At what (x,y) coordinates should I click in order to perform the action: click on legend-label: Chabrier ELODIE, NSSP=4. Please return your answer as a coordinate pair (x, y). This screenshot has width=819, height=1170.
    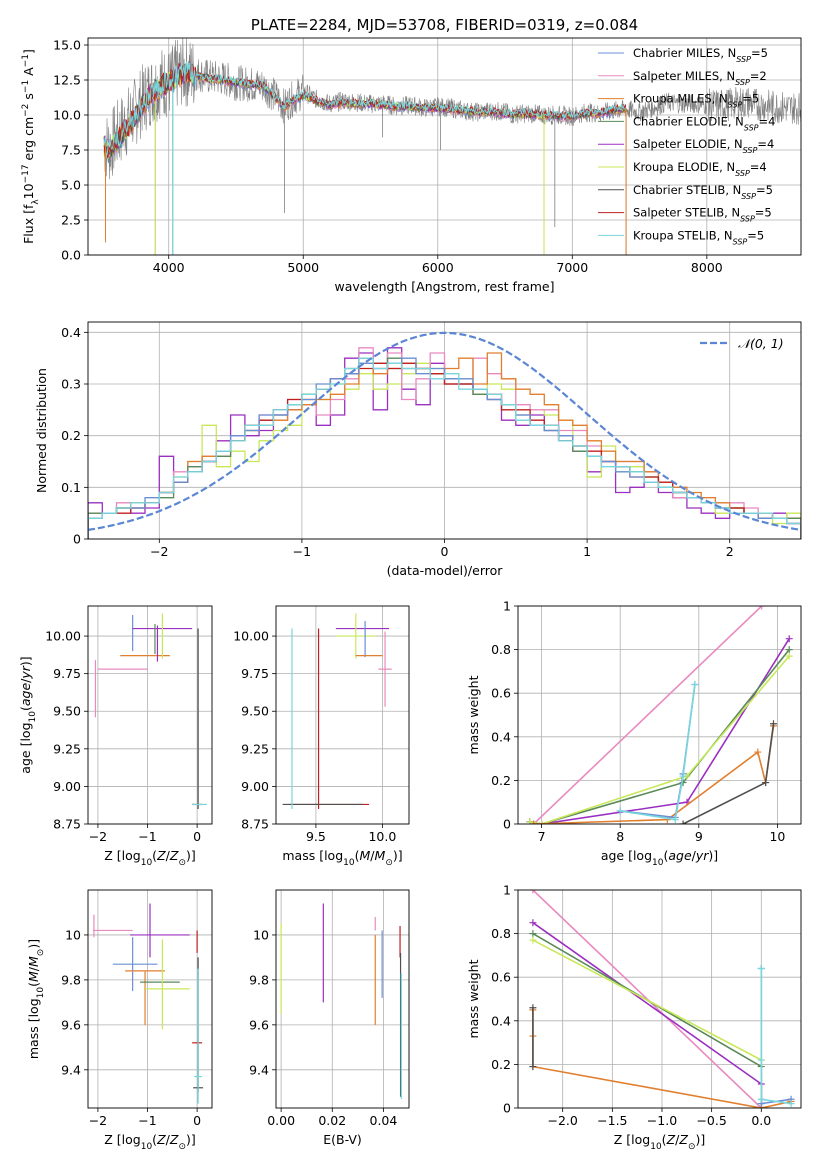
    Looking at the image, I should click on (704, 122).